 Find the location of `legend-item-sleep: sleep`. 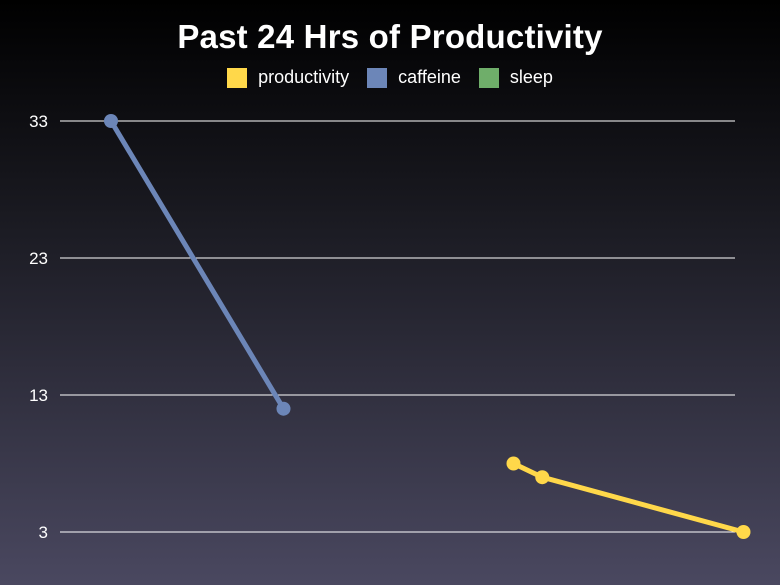

legend-item-sleep: sleep is located at coordinates (515, 77).